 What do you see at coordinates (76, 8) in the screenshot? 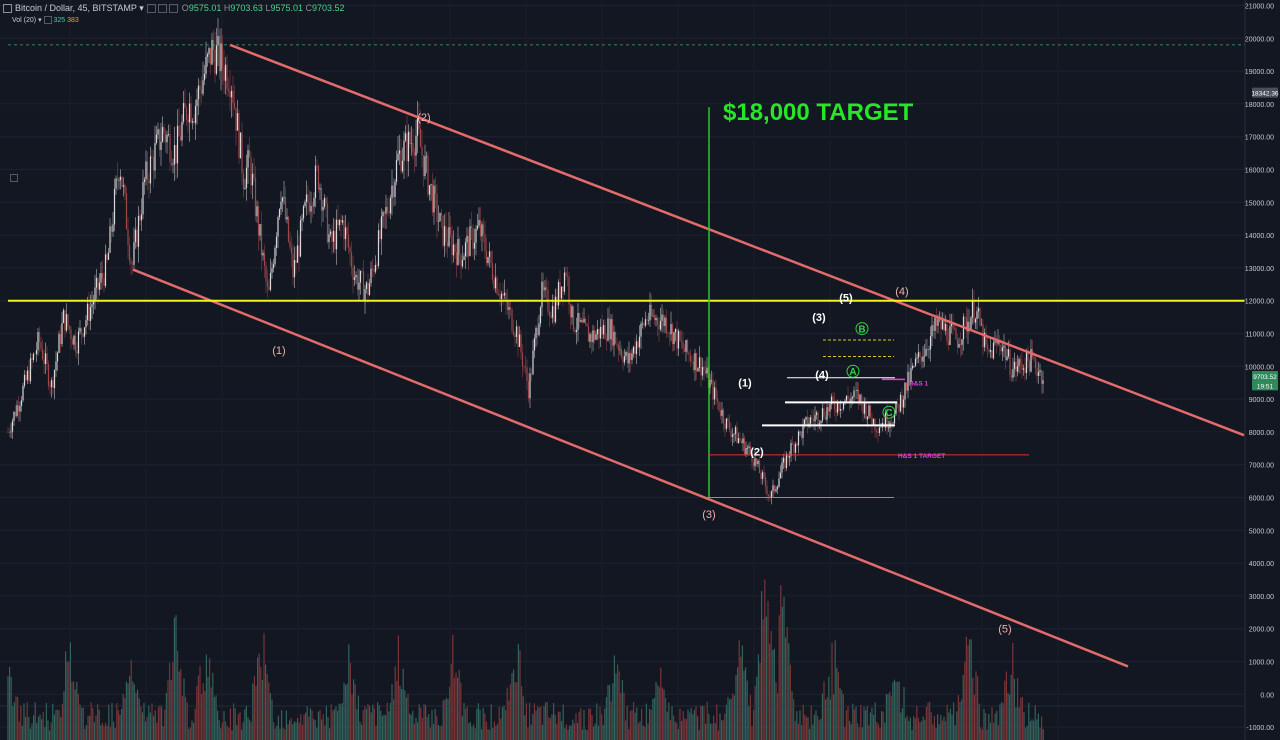
I see `symbol-title: Bitcoin / Dollar, 45, BITSTAMP` at bounding box center [76, 8].